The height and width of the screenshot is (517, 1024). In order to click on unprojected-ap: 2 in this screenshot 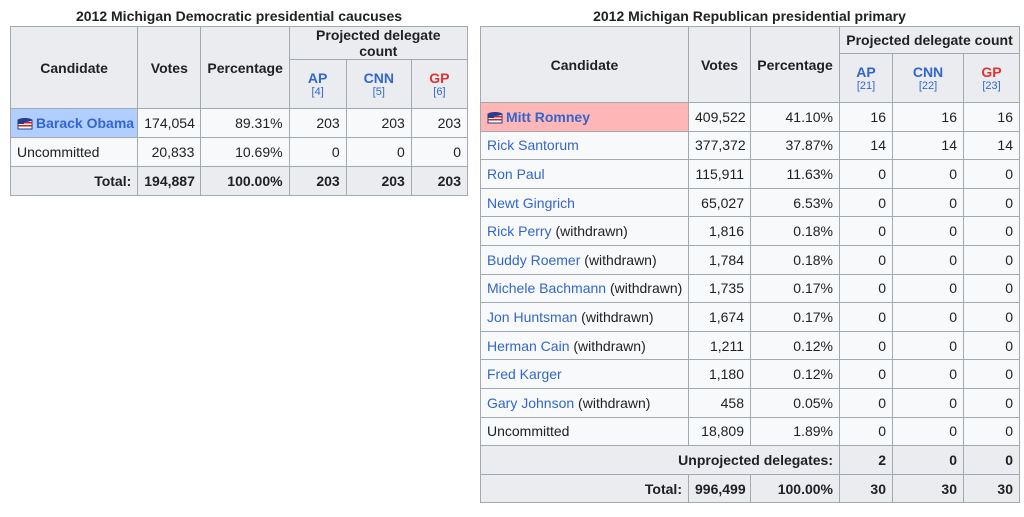, I will do `click(866, 460)`.